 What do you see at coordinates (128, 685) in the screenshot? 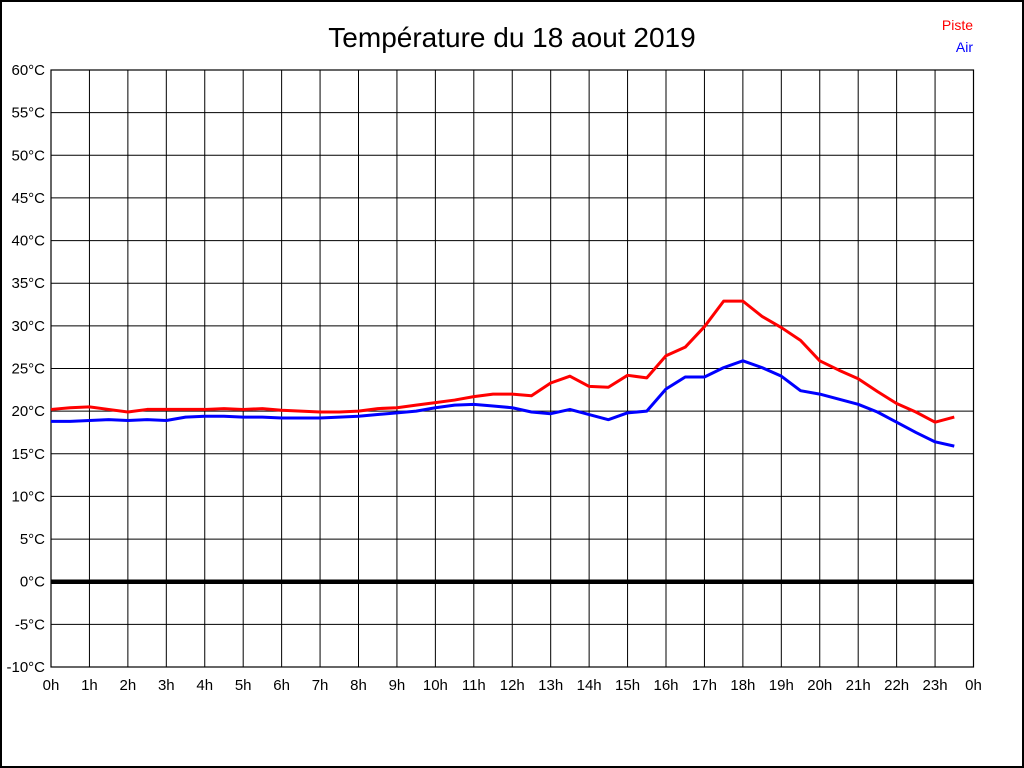
I see `x-tick-label: 2h` at bounding box center [128, 685].